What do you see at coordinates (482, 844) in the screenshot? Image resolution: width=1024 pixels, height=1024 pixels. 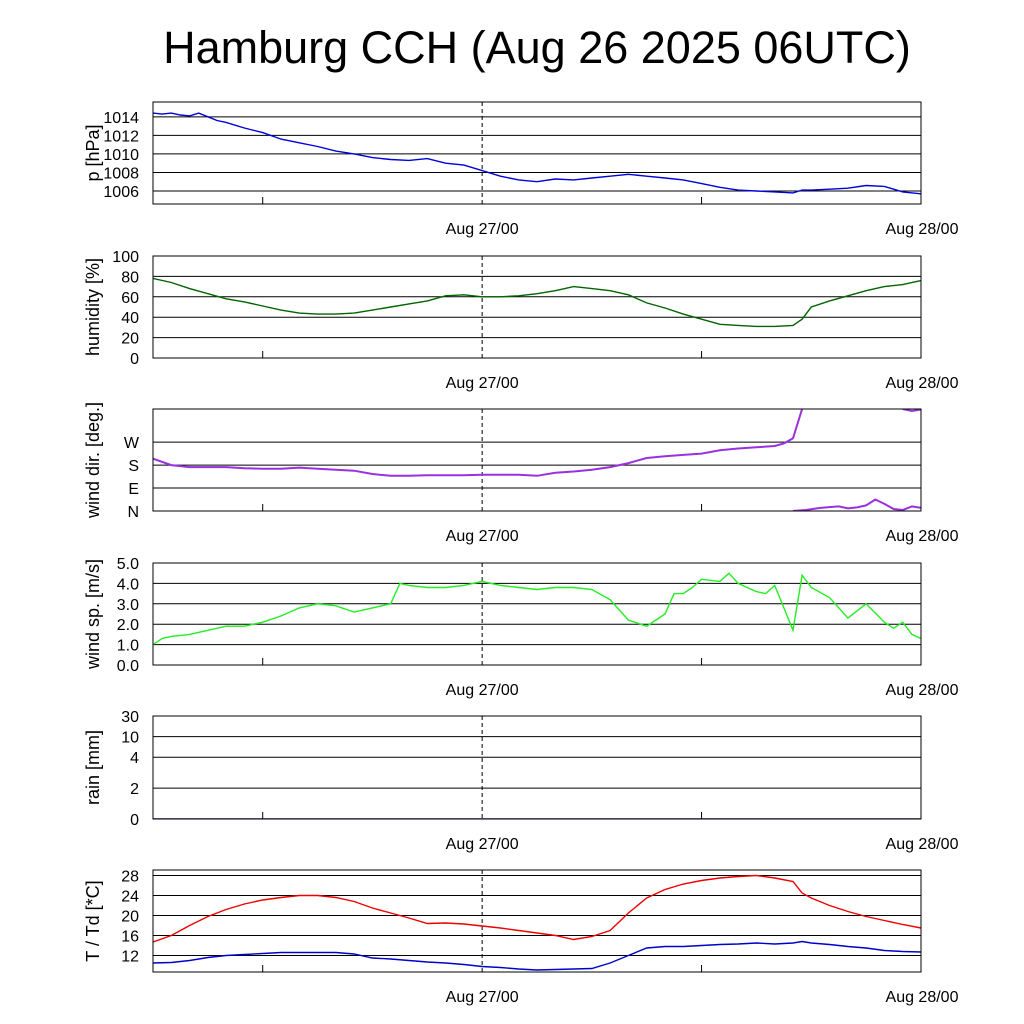 I see `rain-xtick-label: Aug 27/00` at bounding box center [482, 844].